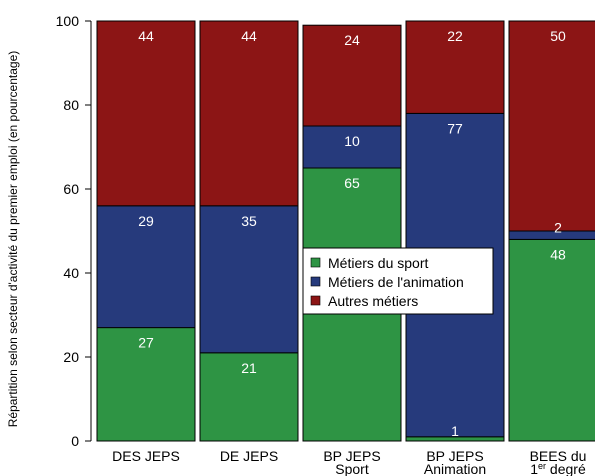 The height and width of the screenshot is (476, 595). Describe the element at coordinates (455, 468) in the screenshot. I see `category-label: Animation` at that location.